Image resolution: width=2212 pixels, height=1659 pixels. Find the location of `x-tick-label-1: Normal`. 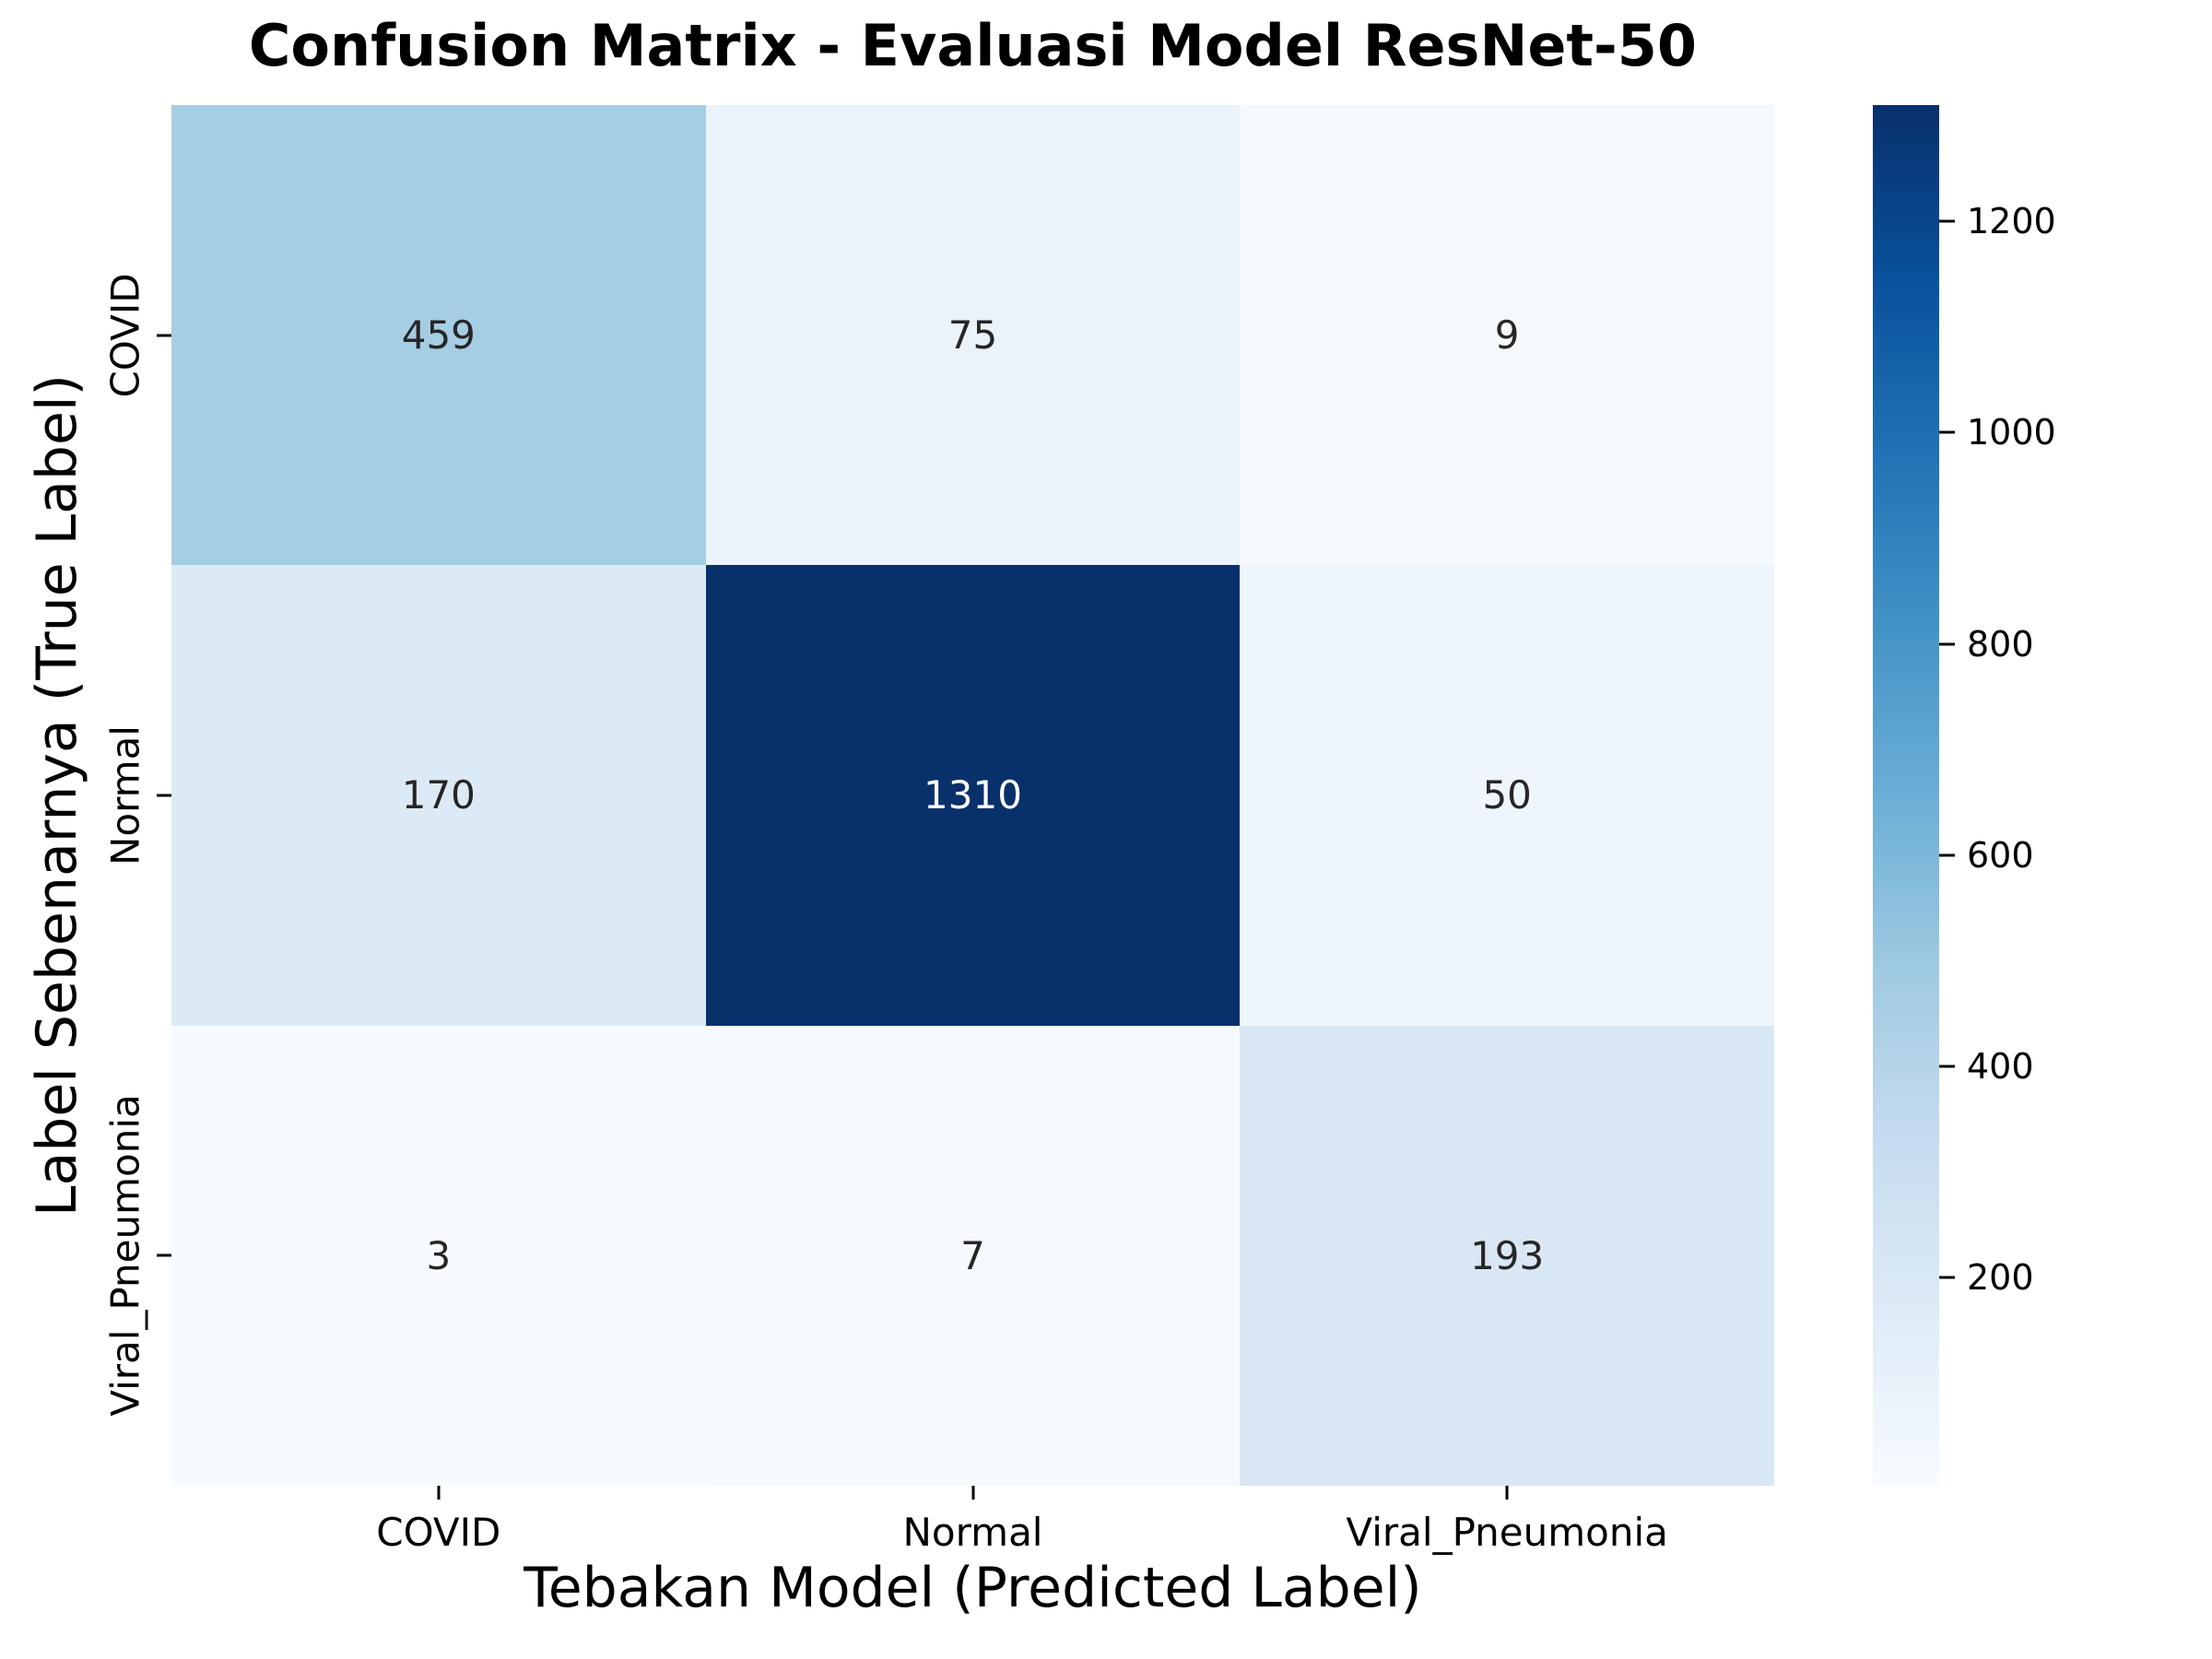

x-tick-label-1: Normal is located at coordinates (972, 1532).